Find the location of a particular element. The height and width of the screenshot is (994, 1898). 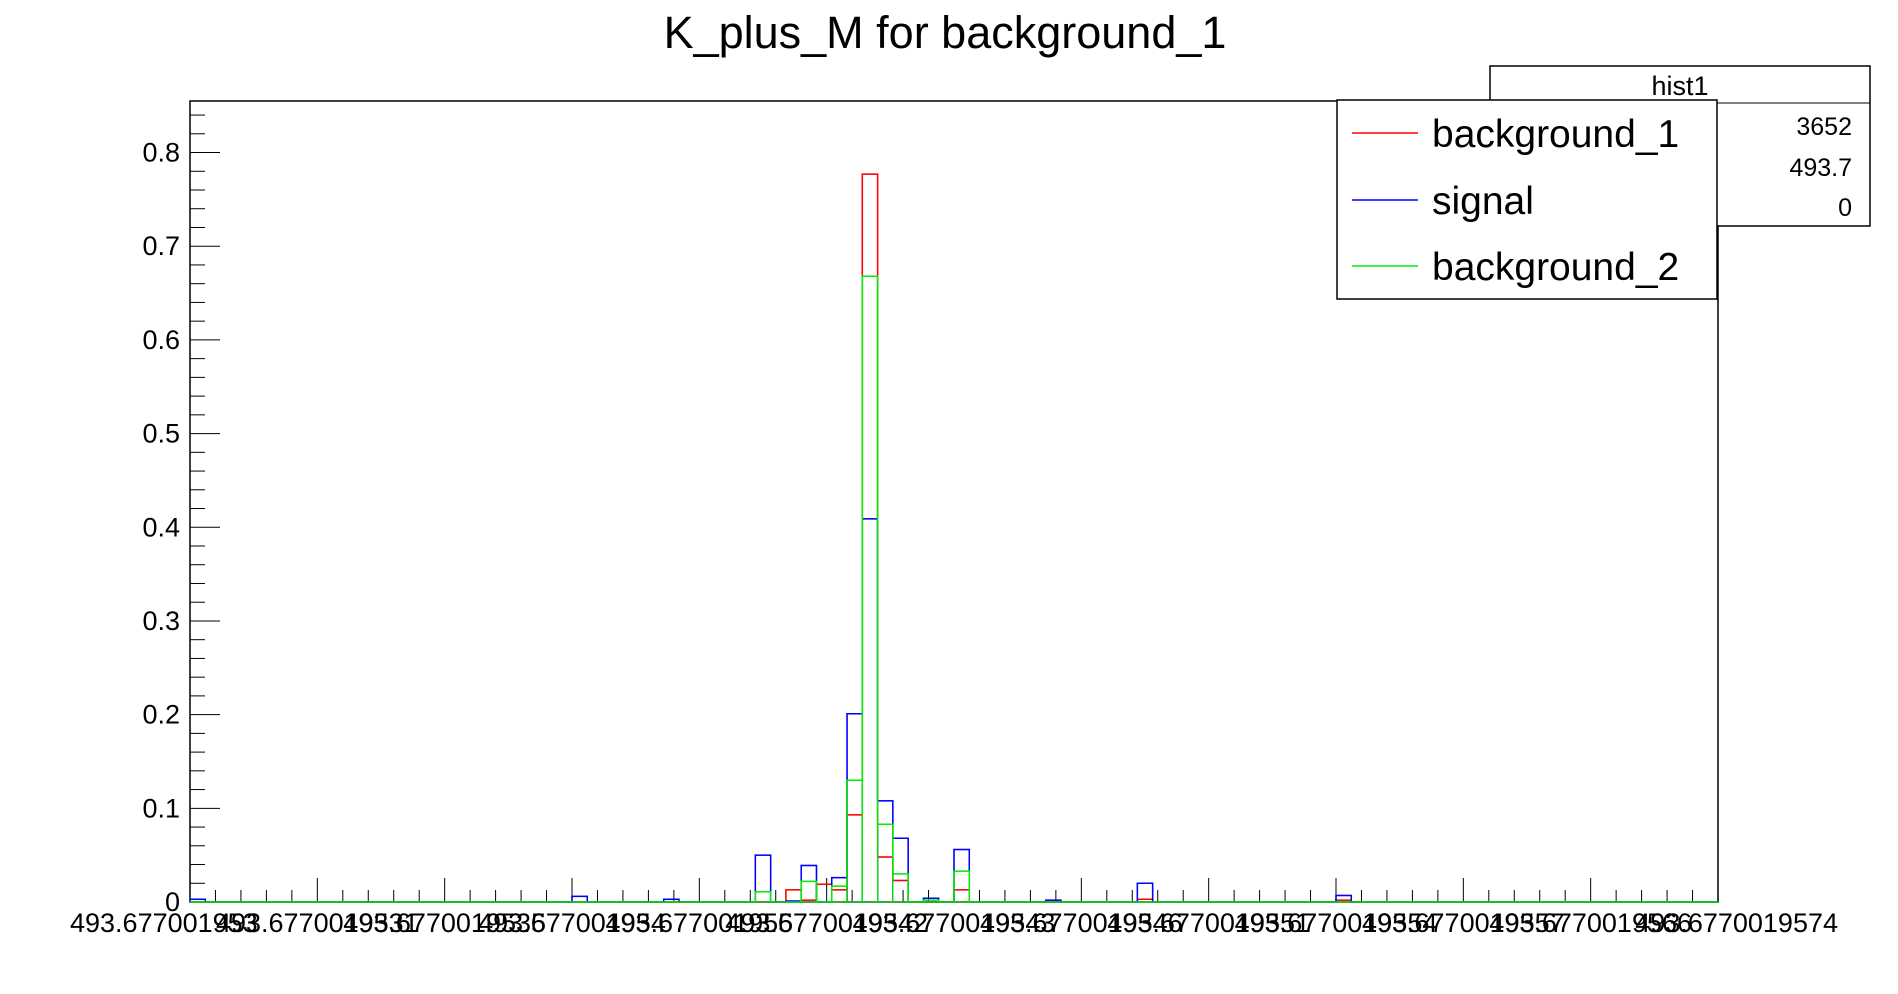

legend-label-signal: signal is located at coordinates (1483, 201).